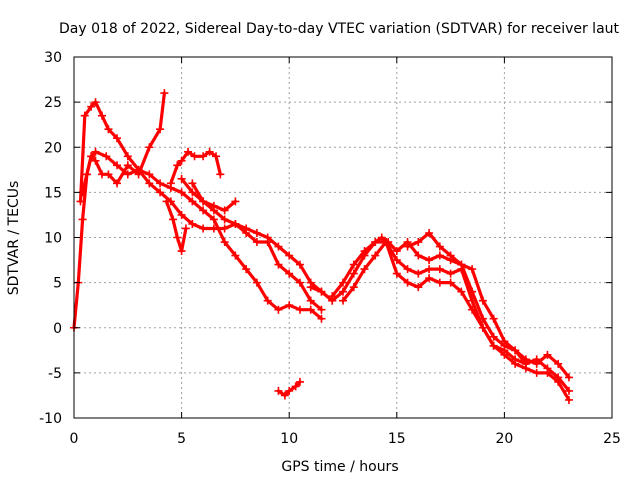  I want to click on y-tick-label: 20, so click(53, 148).